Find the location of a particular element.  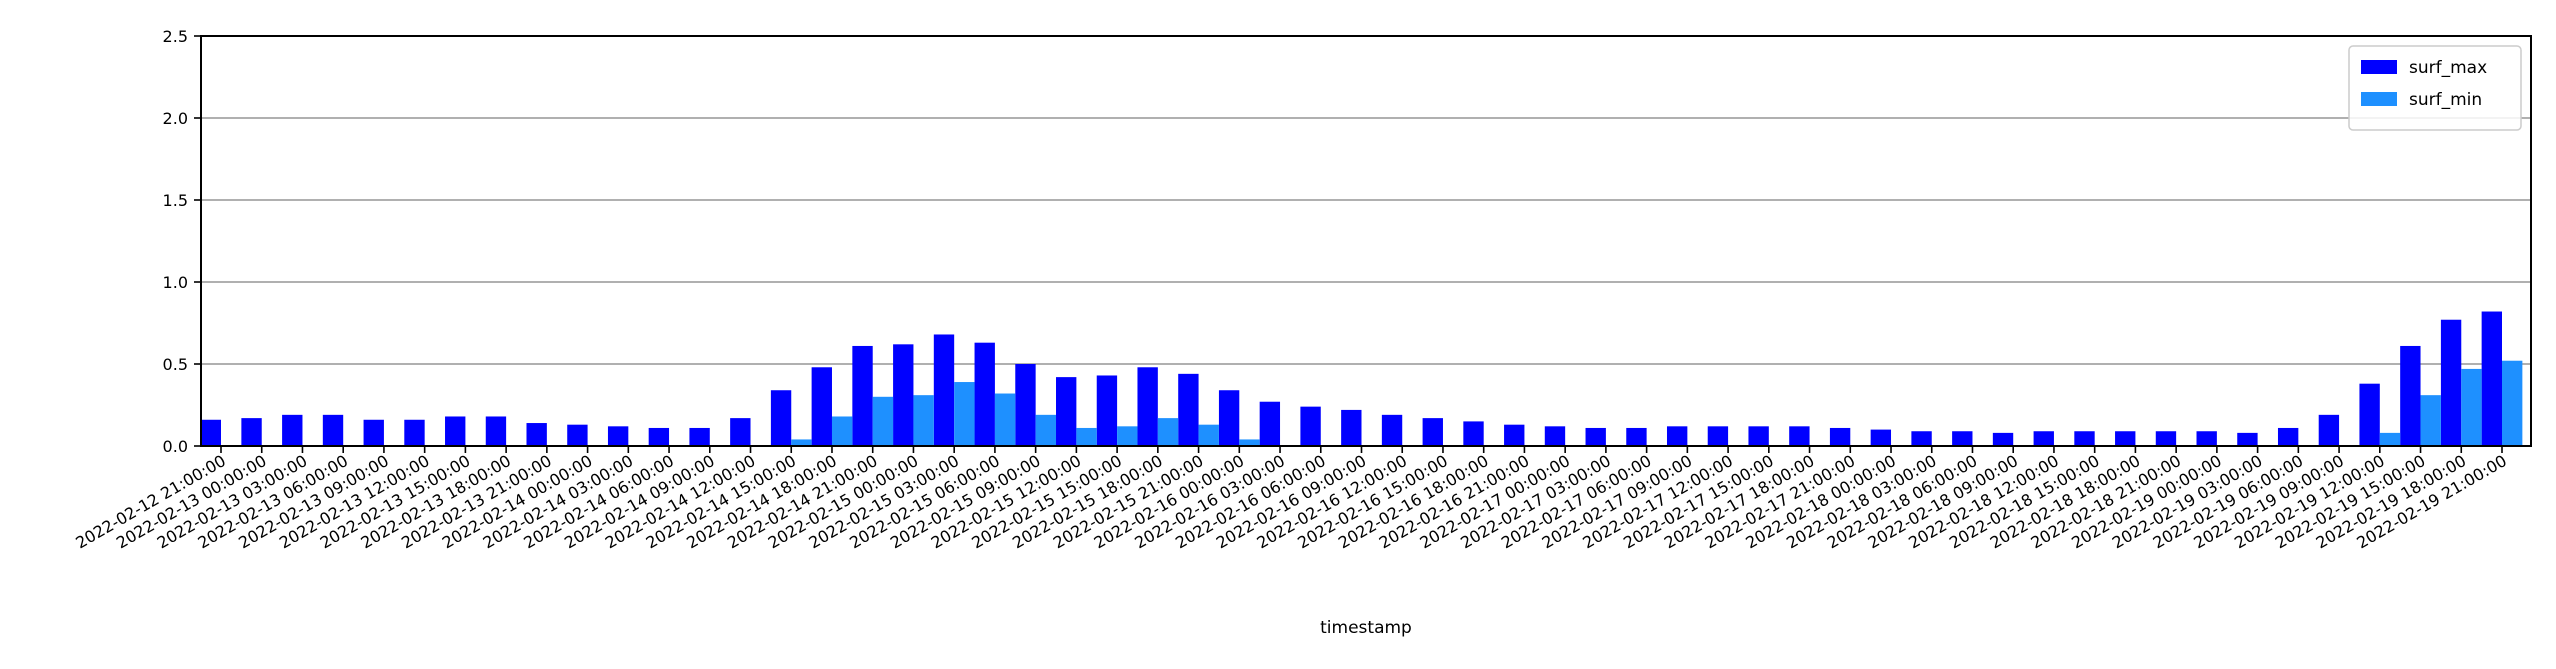

legend: surf_max surf_min is located at coordinates (2435, 88).